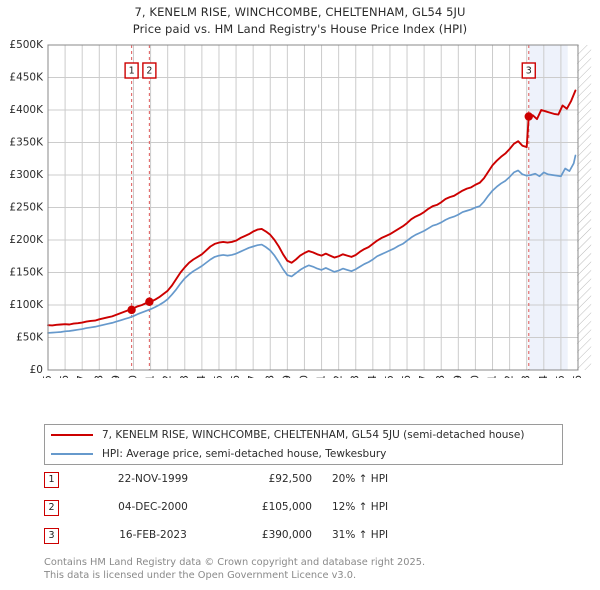 This screenshot has width=600, height=590. I want to click on x-axis-tick-label: 2023, so click(527, 376).